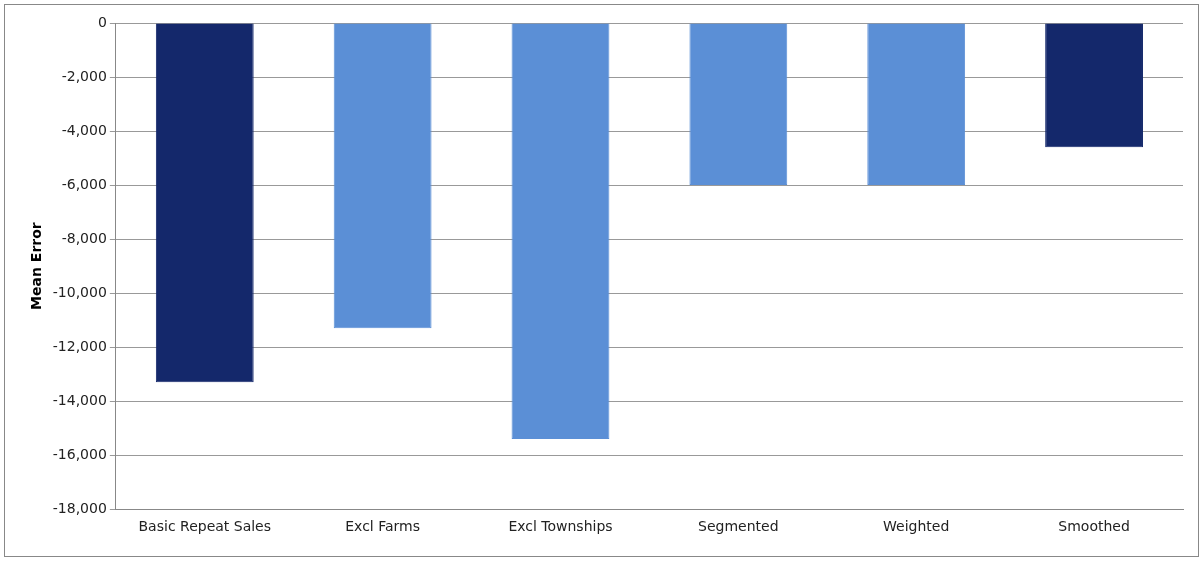  I want to click on x-tick-label: Basic Repeat Sales, so click(205, 526).